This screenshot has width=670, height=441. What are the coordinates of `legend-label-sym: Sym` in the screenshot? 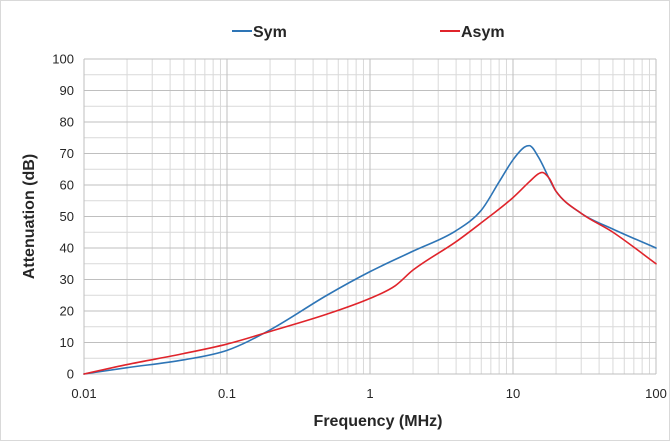 It's located at (270, 32).